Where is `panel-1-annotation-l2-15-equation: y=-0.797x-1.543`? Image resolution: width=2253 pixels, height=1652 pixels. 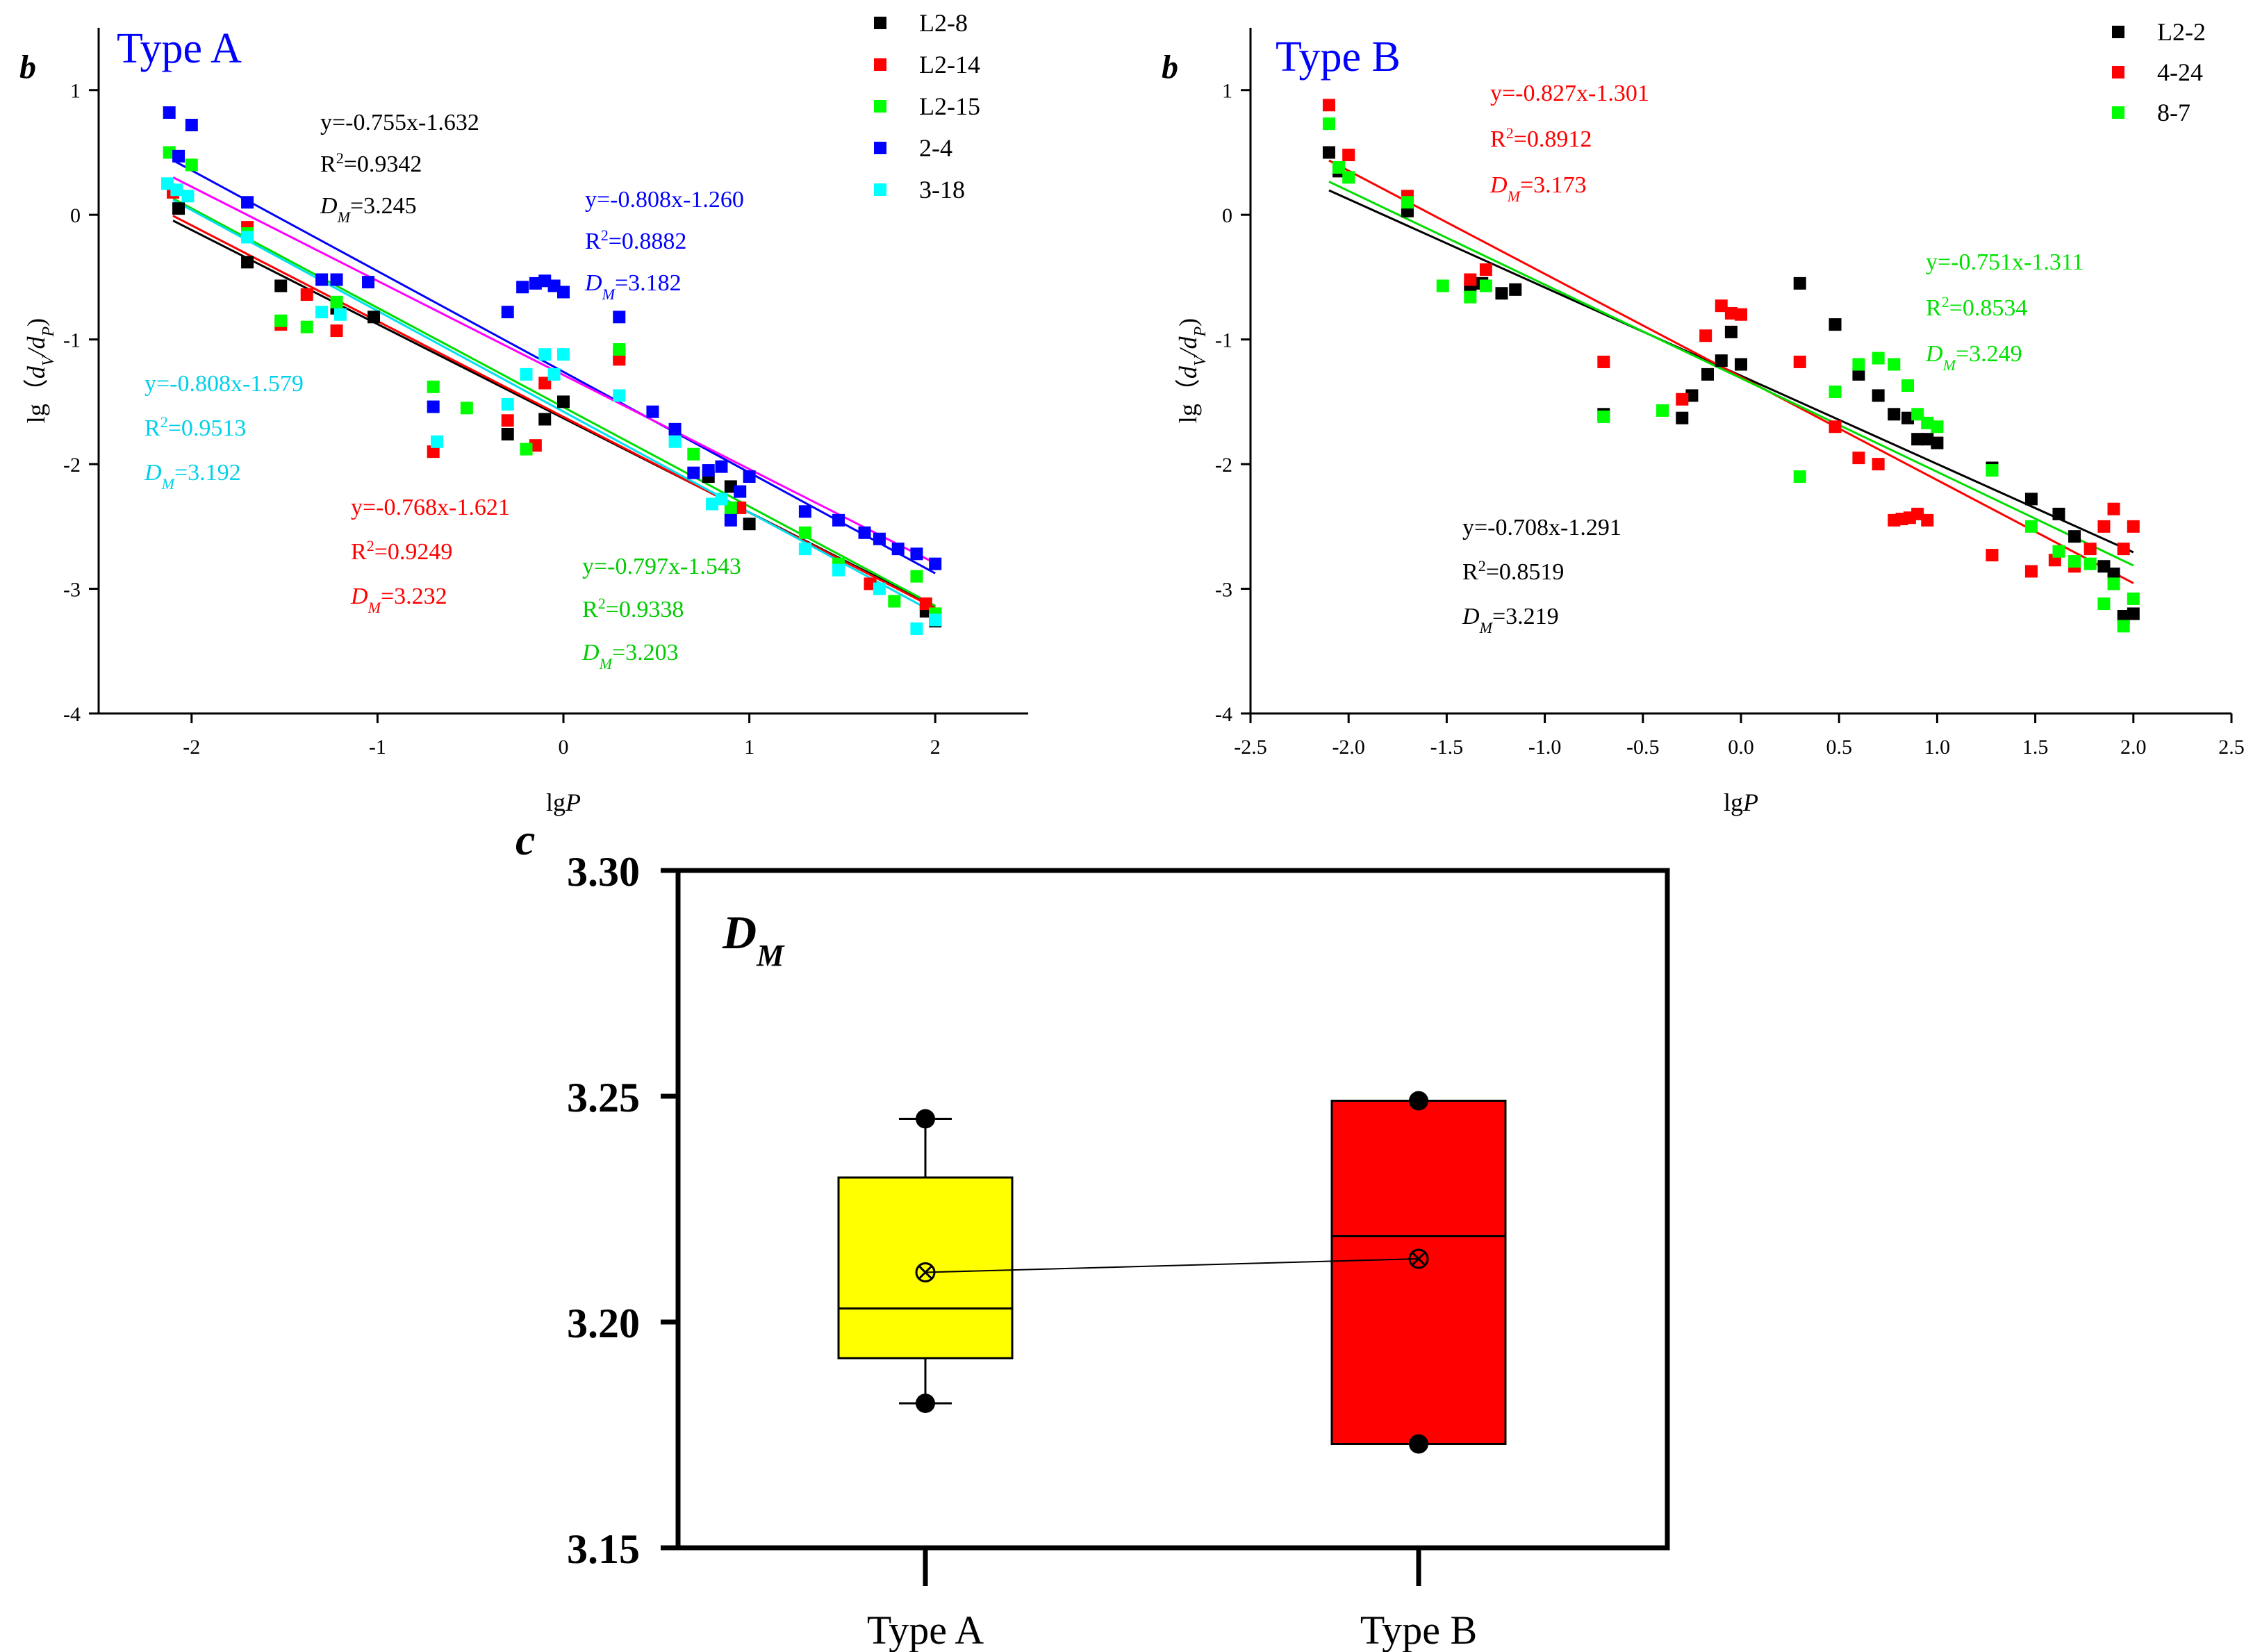
panel-1-annotation-l2-15-equation: y=-0.797x-1.543 is located at coordinates (661, 566).